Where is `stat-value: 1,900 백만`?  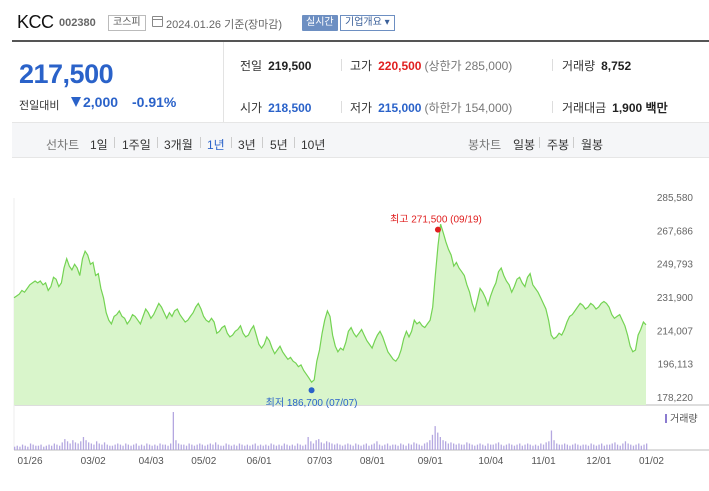
stat-value: 1,900 백만 is located at coordinates (640, 108).